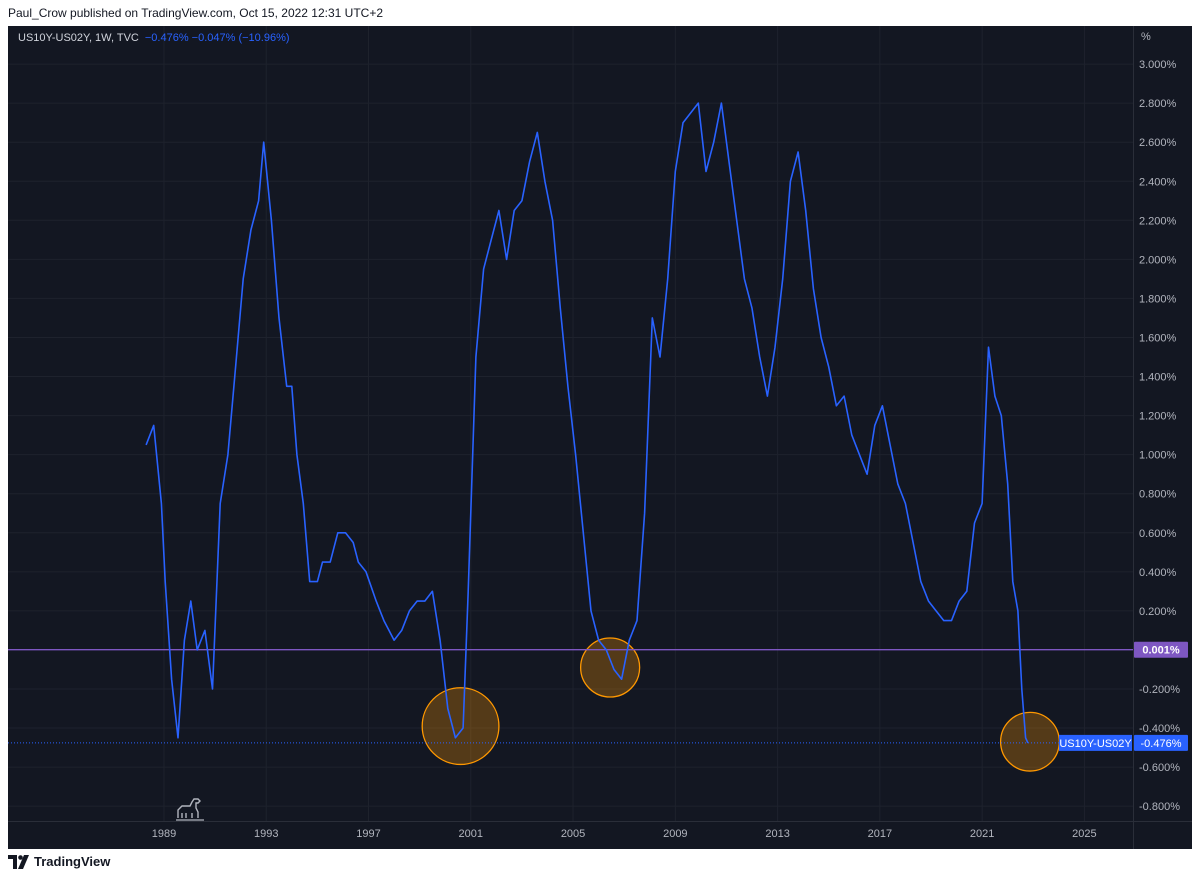 This screenshot has height=877, width=1200. I want to click on y-tick-label: 0.600%, so click(1158, 534).